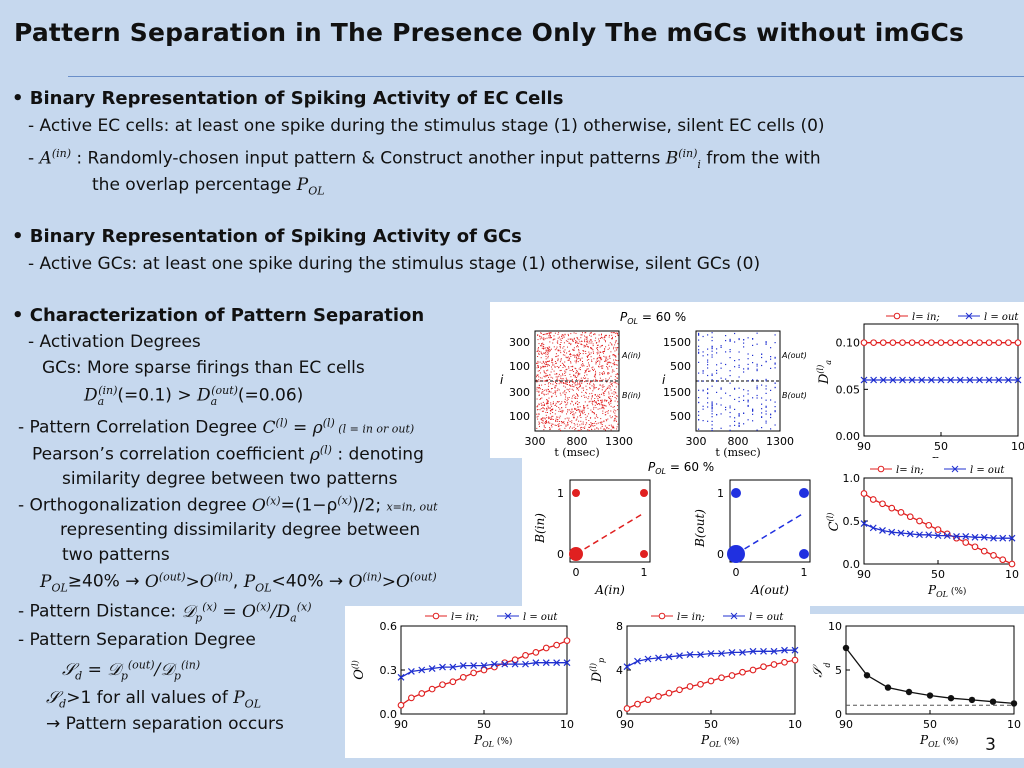 Image resolution: width=1024 pixels, height=768 pixels. What do you see at coordinates (881, 469) in the screenshot?
I see `legend-marker-in` at bounding box center [881, 469].